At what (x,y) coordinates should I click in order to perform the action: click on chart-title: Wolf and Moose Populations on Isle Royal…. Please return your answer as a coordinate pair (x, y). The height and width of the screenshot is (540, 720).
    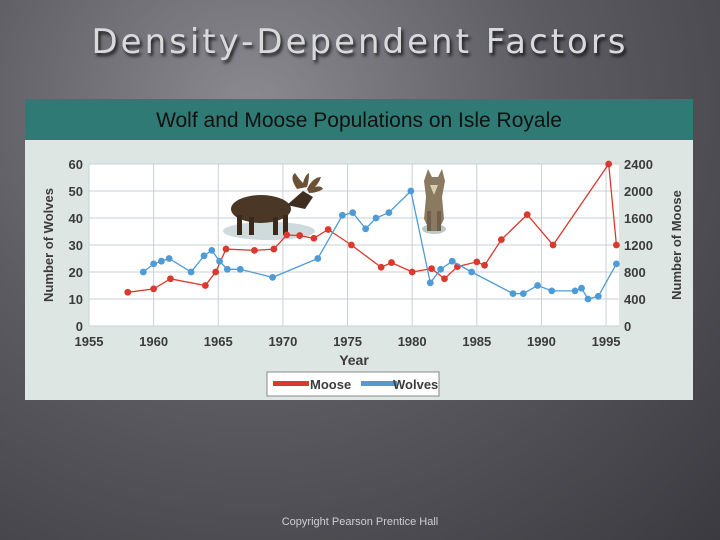
    Looking at the image, I should click on (359, 120).